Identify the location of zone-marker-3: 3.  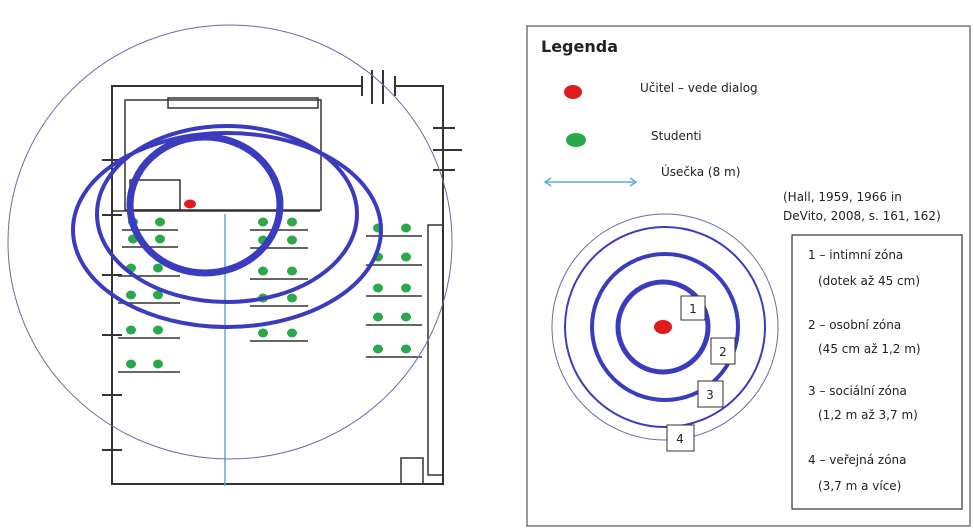
(710, 395).